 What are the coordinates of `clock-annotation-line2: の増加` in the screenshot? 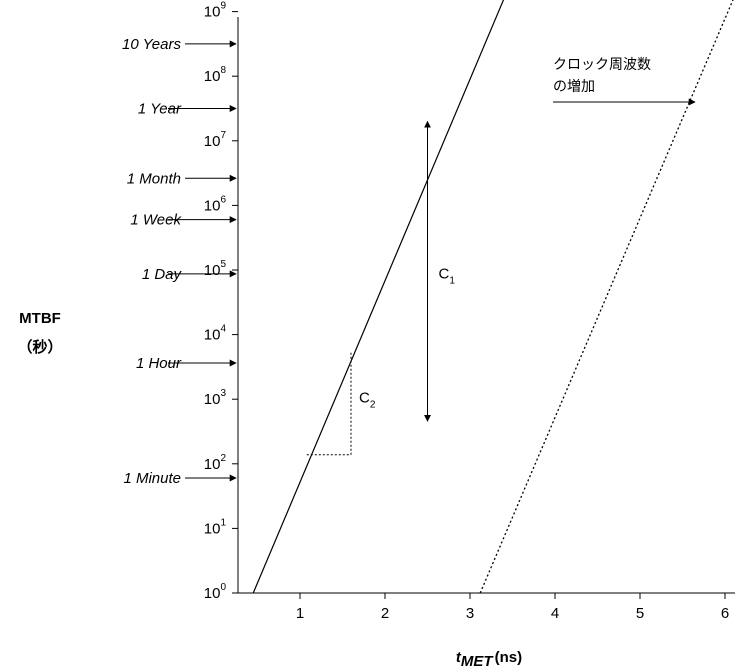 It's located at (574, 87).